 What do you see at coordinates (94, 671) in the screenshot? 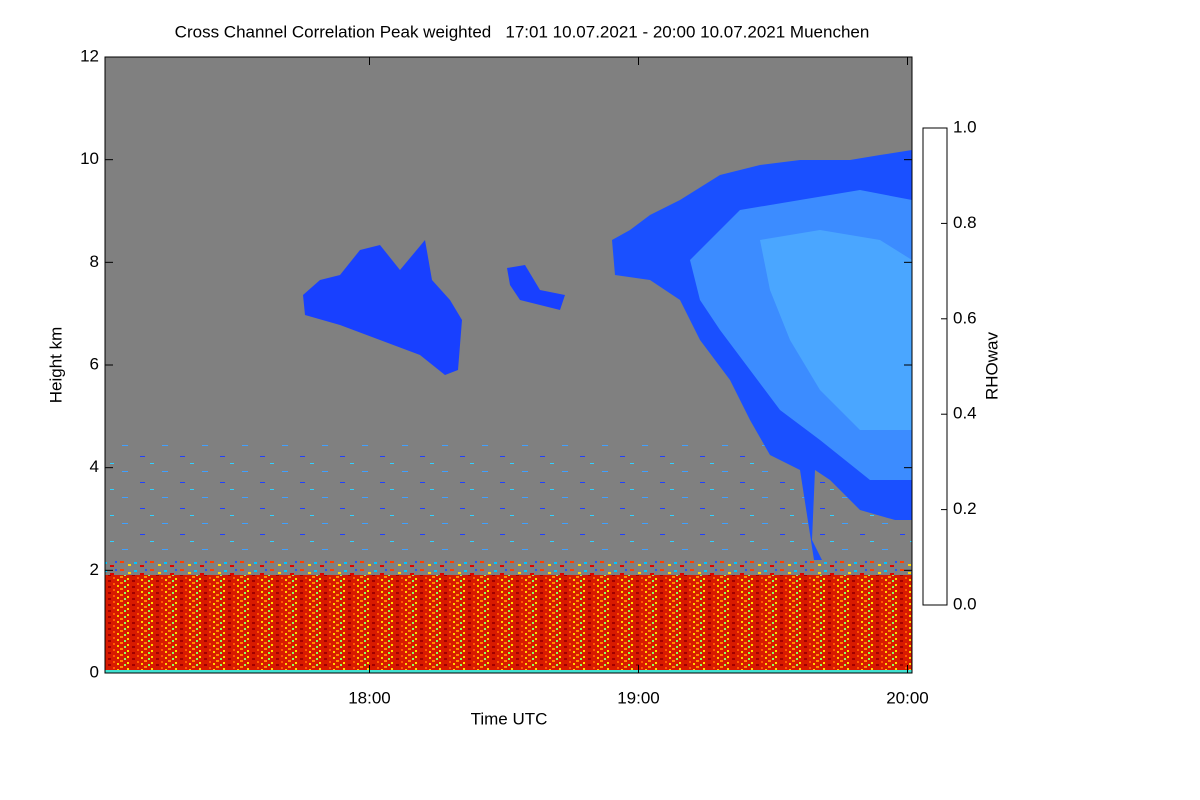
I see `y-tick-label: 0` at bounding box center [94, 671].